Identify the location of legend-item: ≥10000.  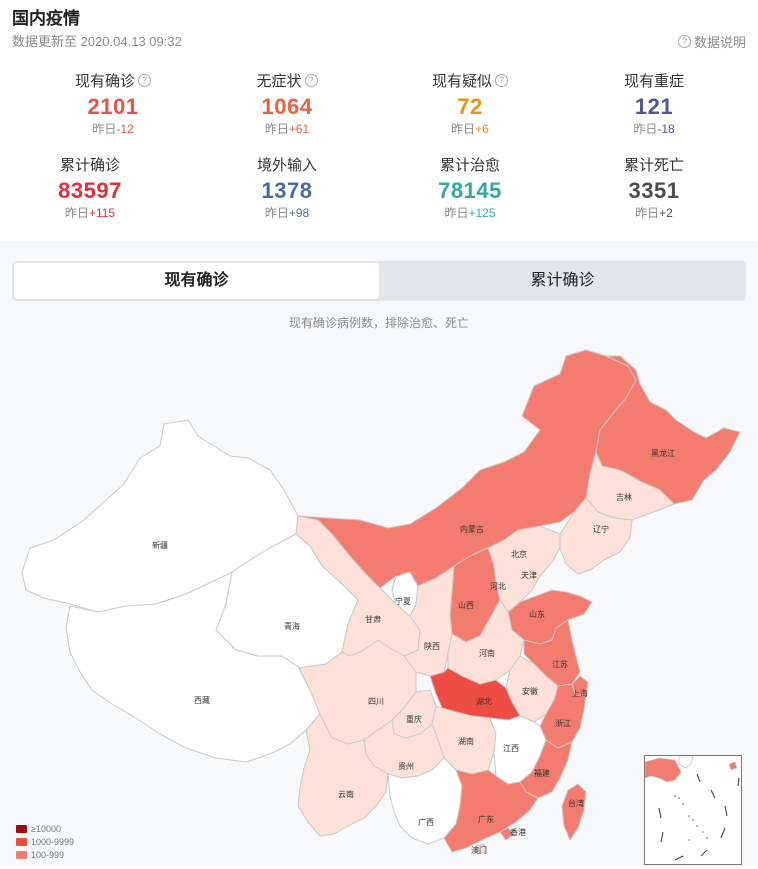
(45, 828).